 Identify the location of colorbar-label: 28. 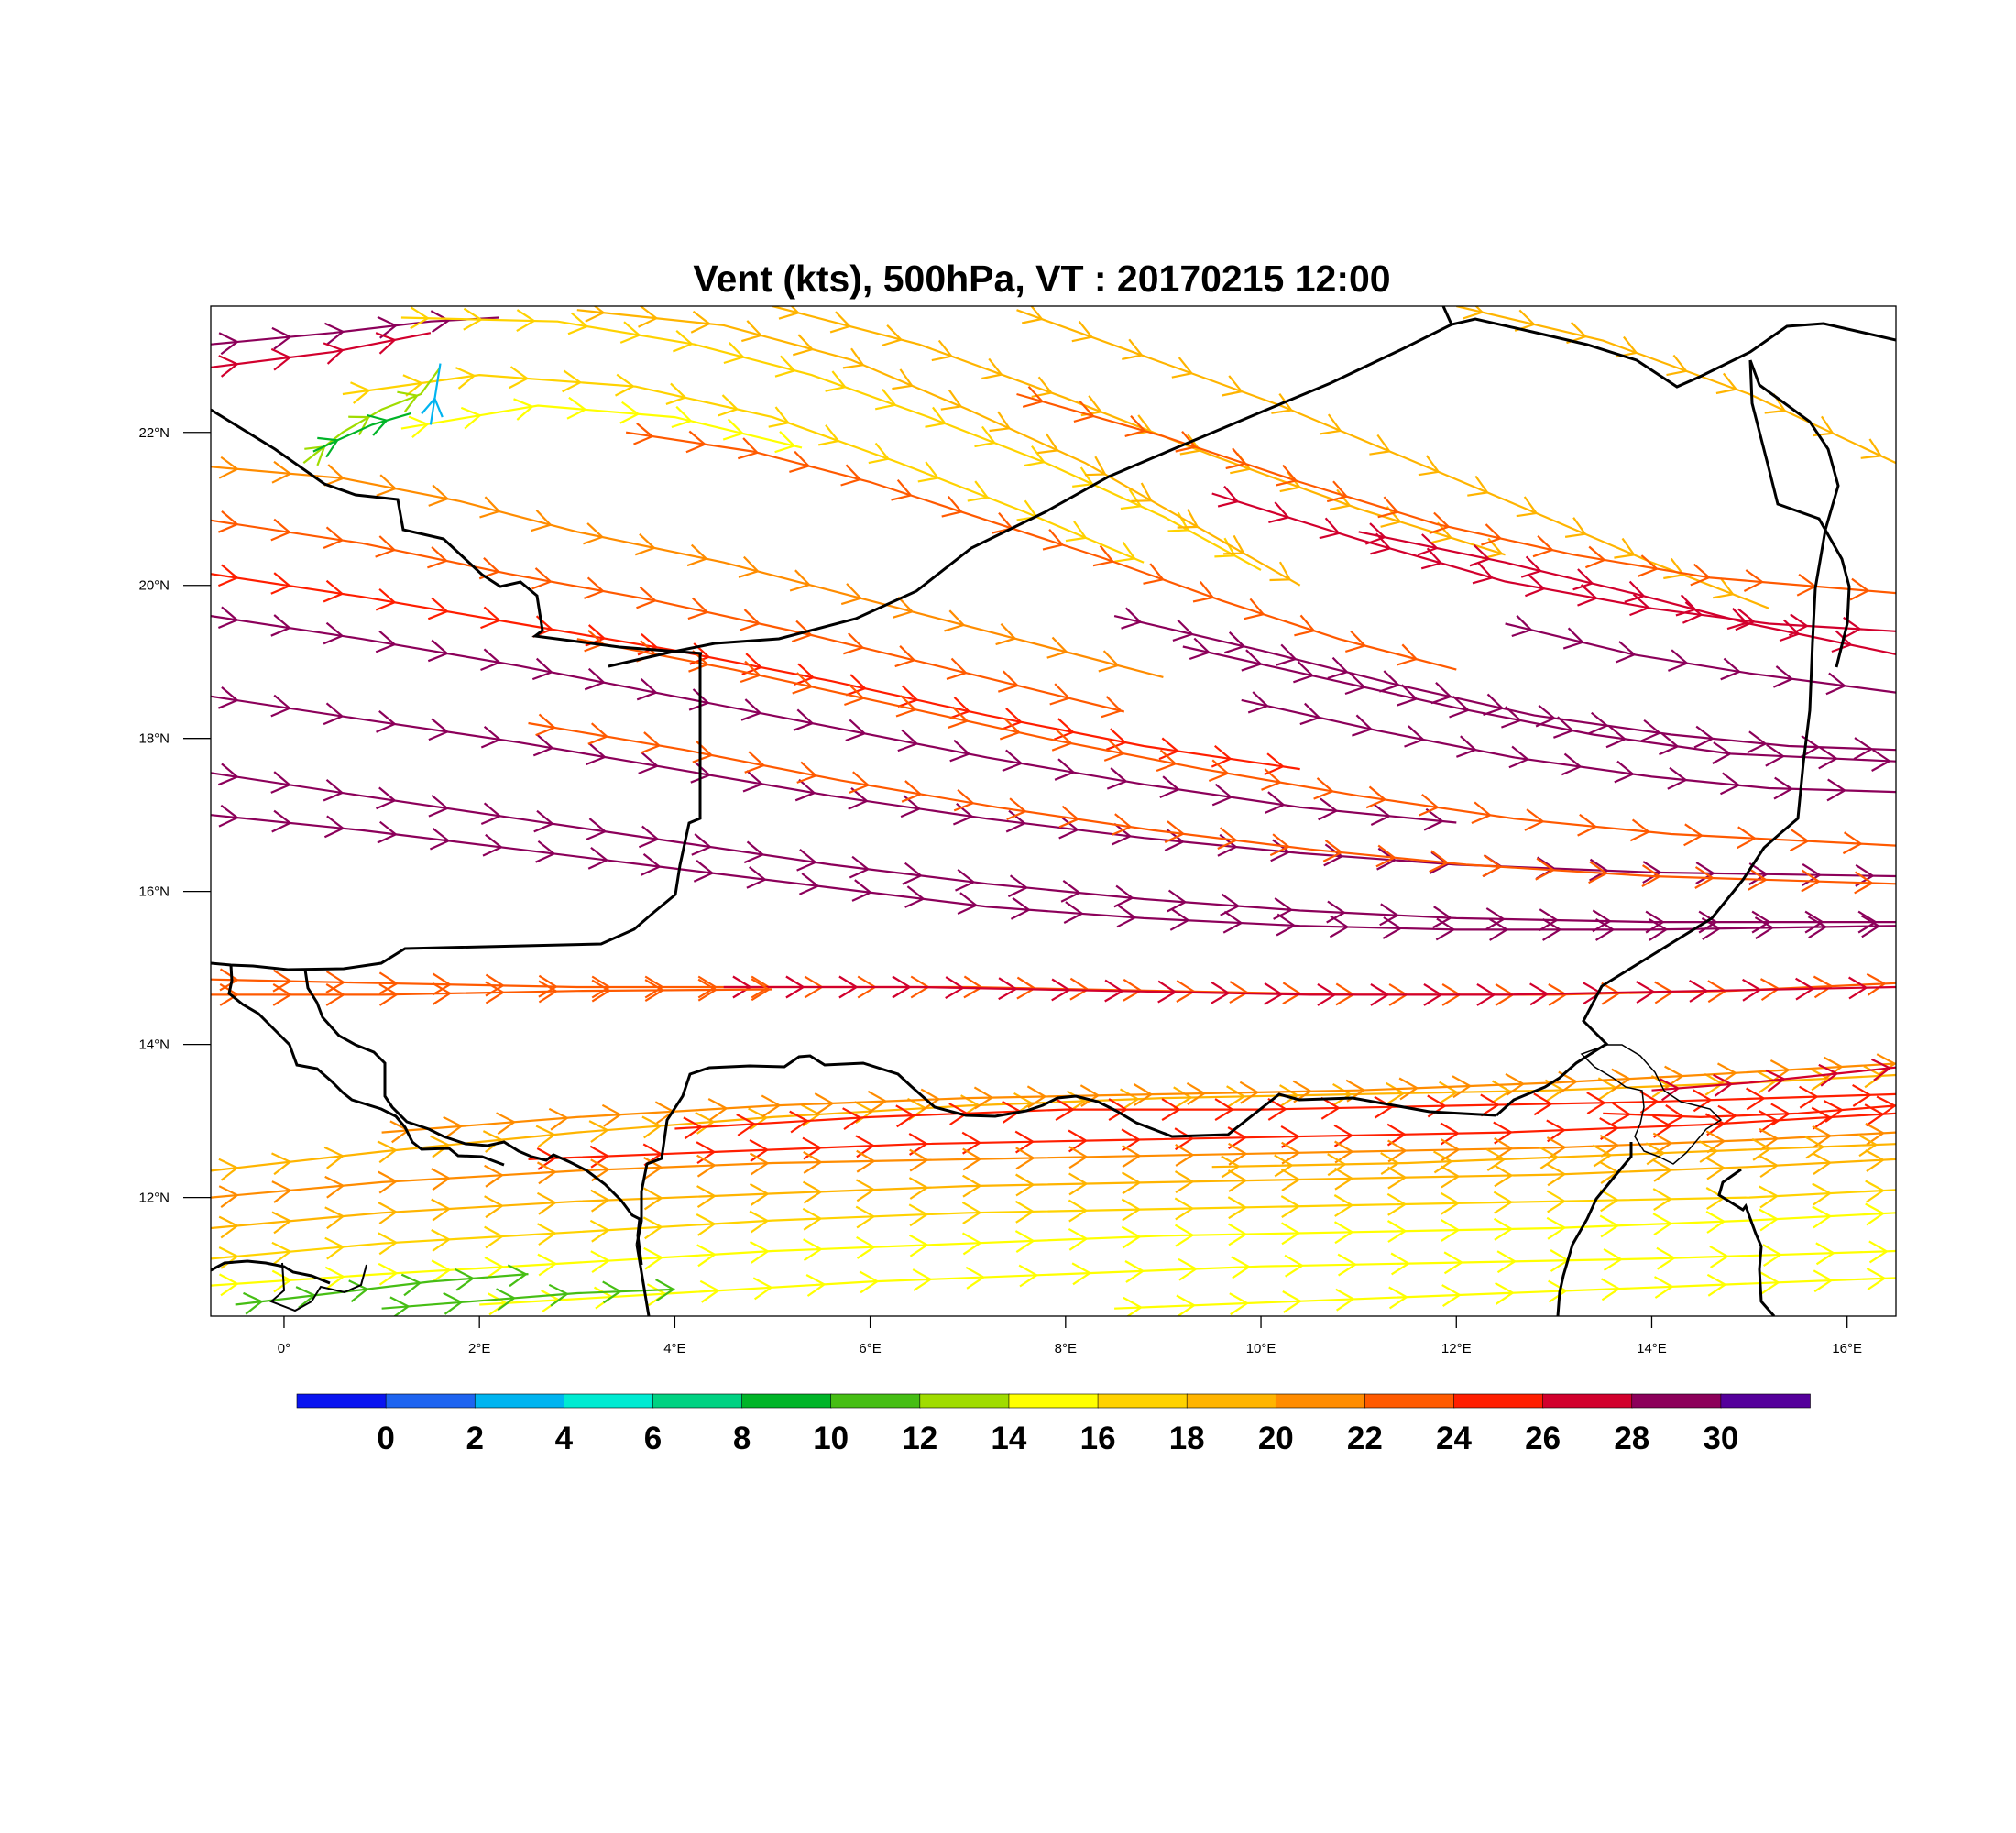
(1631, 1438).